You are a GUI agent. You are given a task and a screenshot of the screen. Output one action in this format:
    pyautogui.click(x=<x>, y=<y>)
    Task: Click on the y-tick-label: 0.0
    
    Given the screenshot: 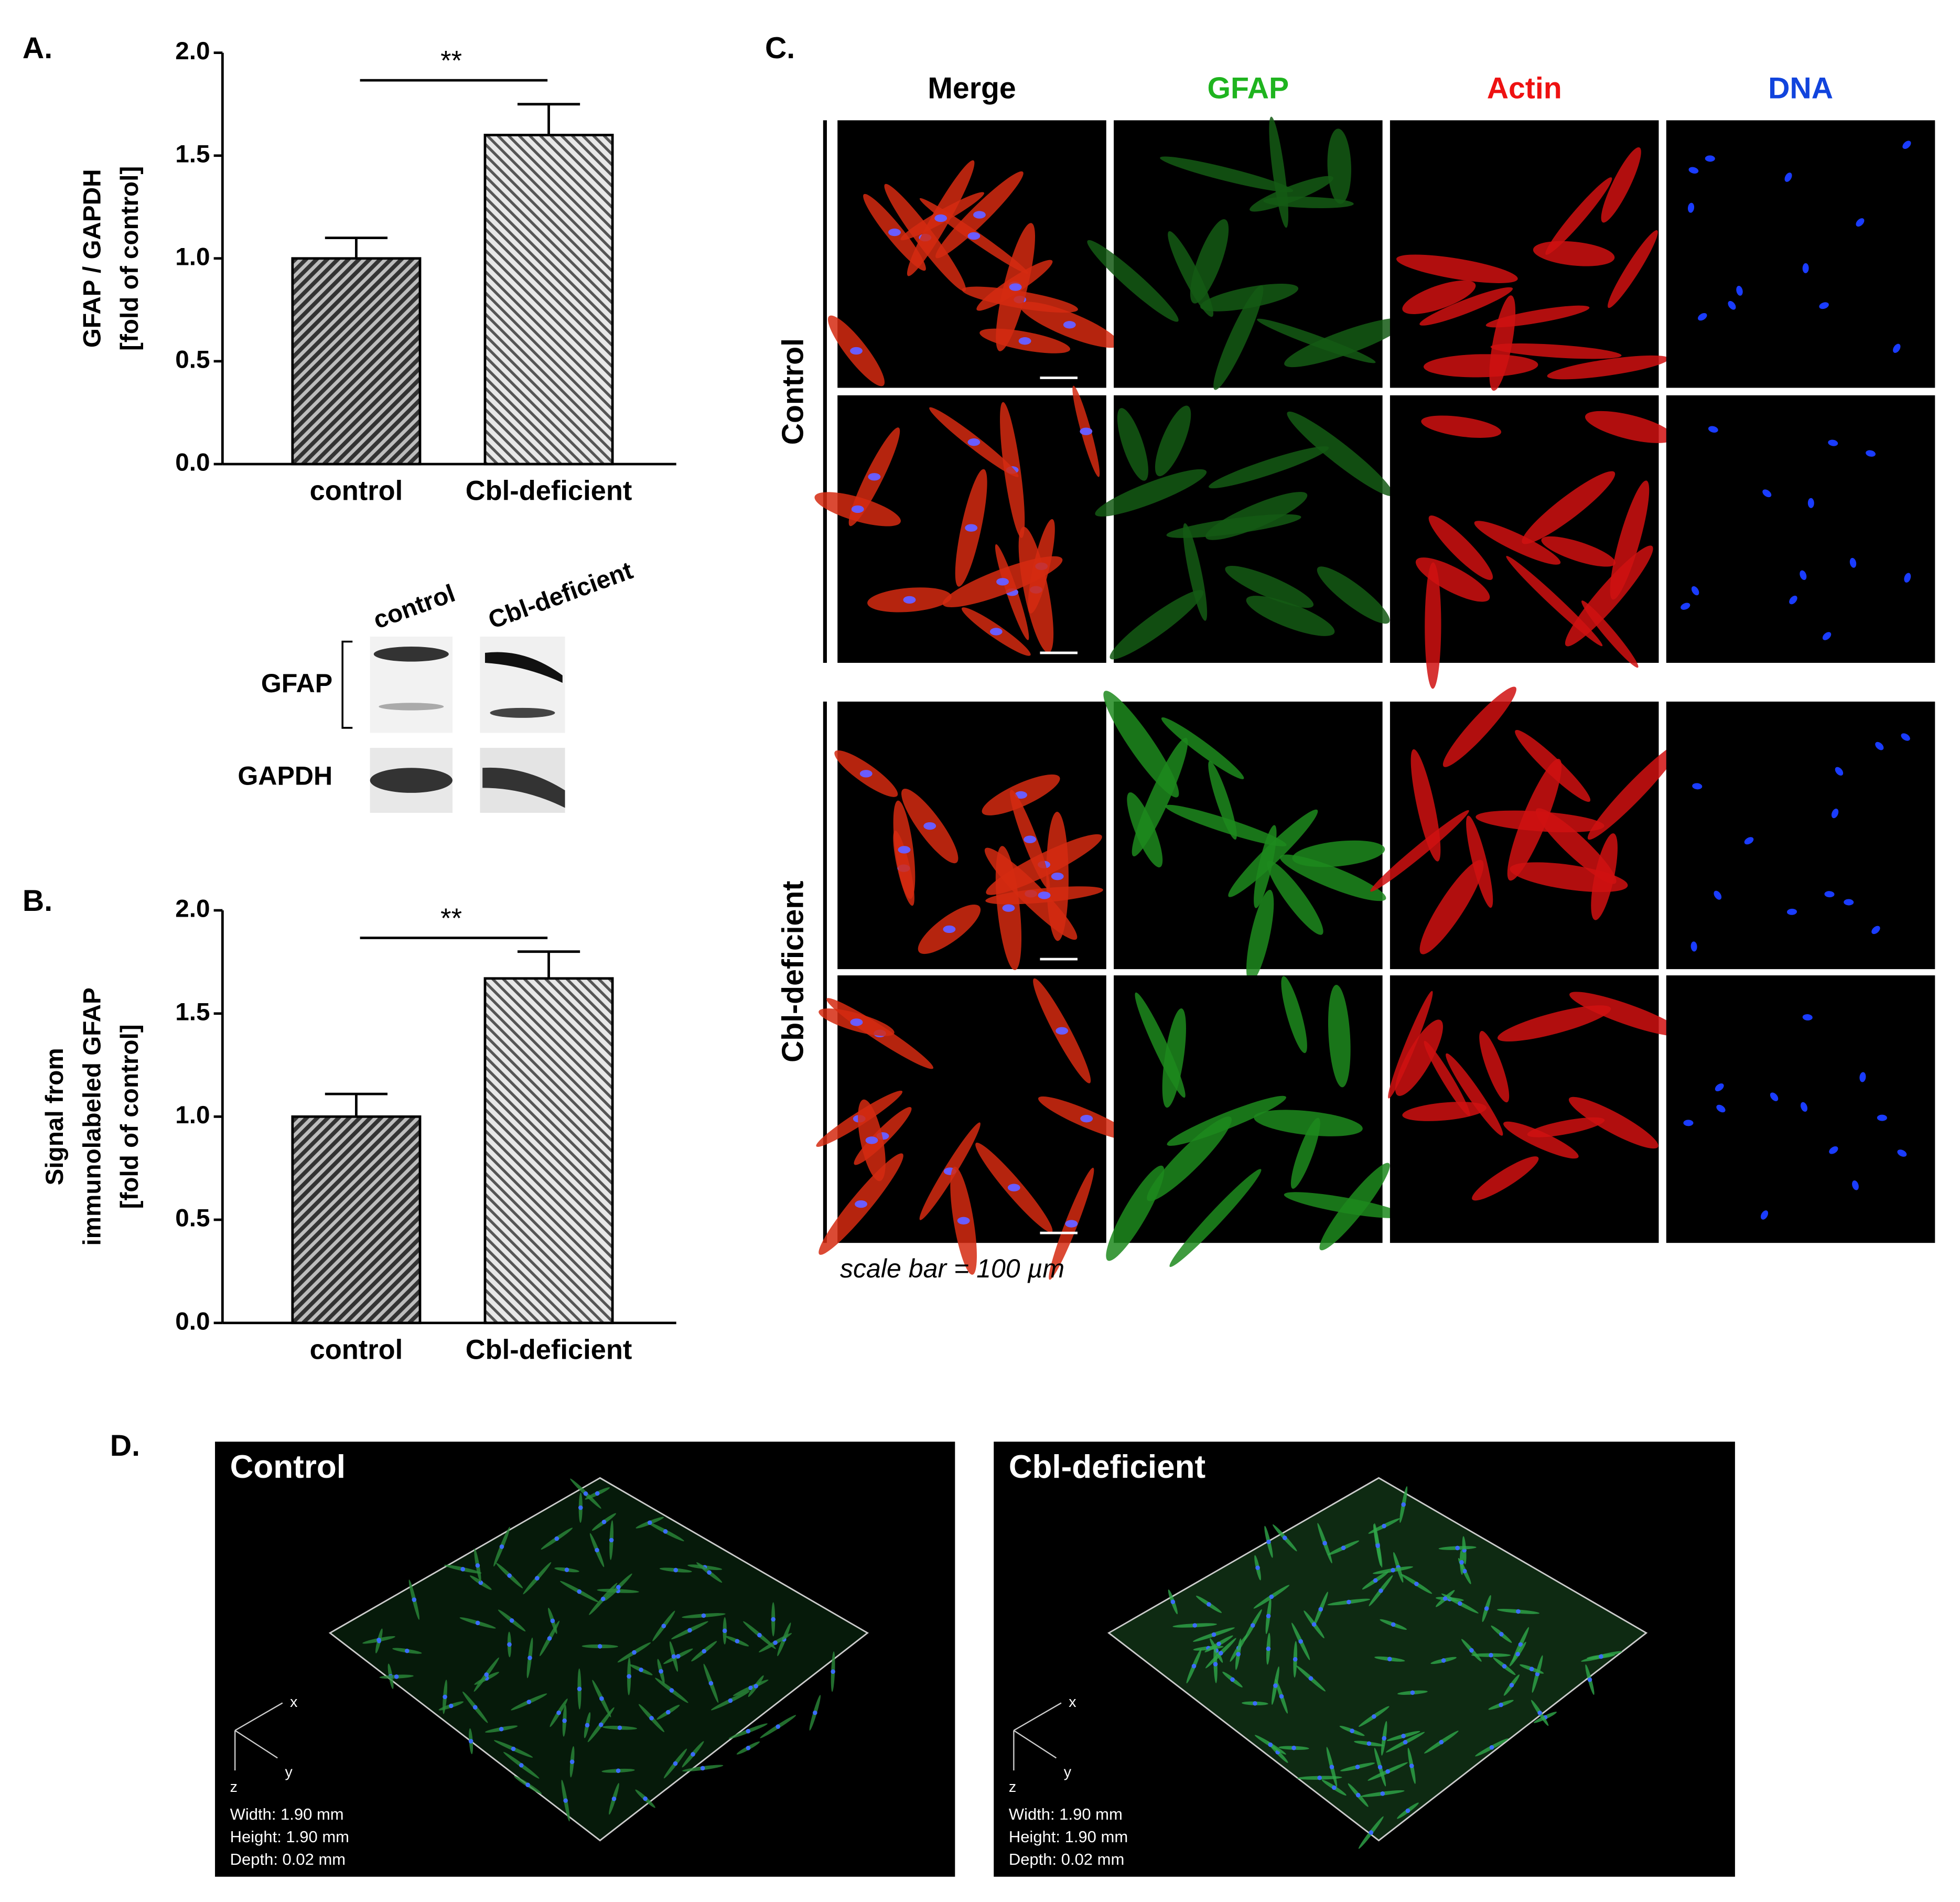 What is the action you would take?
    pyautogui.click(x=192, y=463)
    